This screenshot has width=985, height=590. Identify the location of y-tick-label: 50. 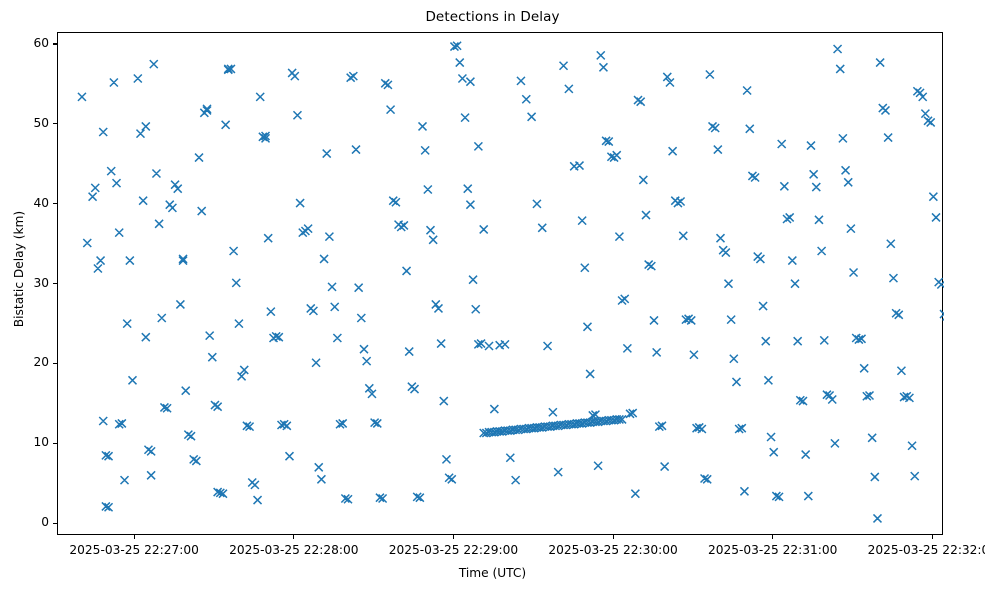
(41, 122).